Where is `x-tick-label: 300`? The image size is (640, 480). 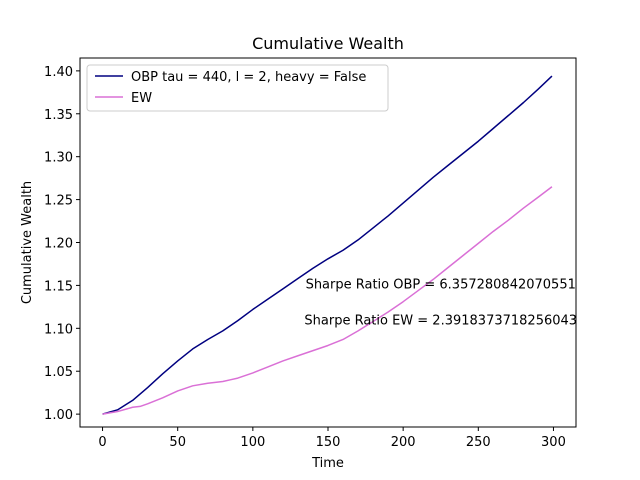 x-tick-label: 300 is located at coordinates (553, 442).